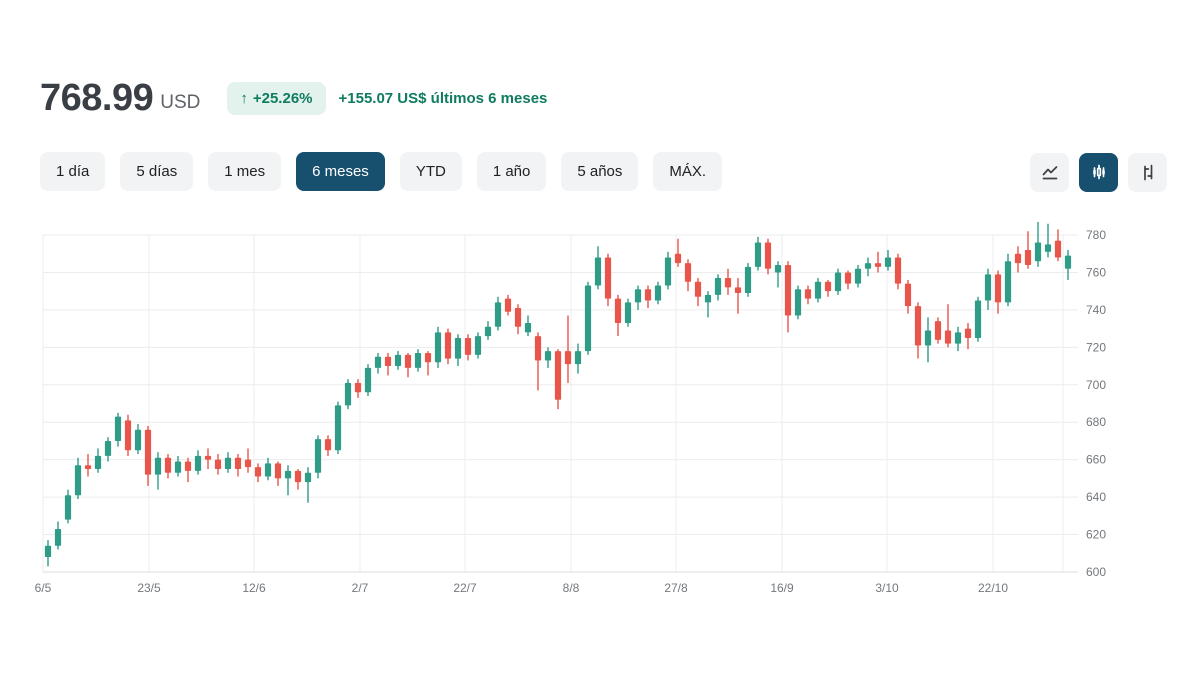 The width and height of the screenshot is (1200, 675). Describe the element at coordinates (1096, 535) in the screenshot. I see `y-axis-label: 620` at that location.